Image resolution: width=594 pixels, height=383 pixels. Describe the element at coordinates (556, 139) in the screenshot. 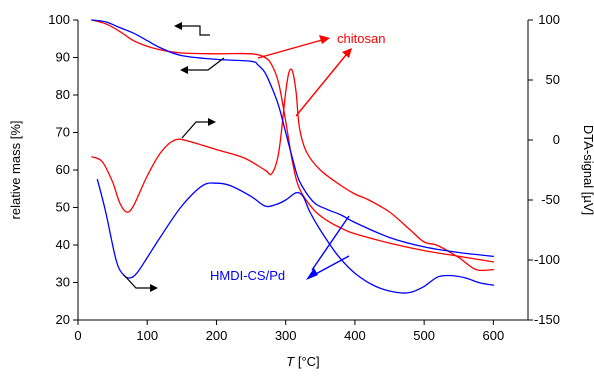

I see `y-right-tick-label: 0` at that location.